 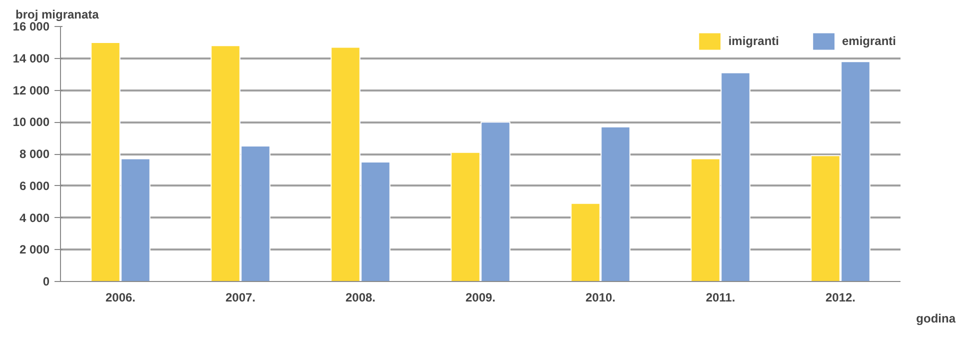 I want to click on x-tick-label: 2008., so click(x=360, y=297).